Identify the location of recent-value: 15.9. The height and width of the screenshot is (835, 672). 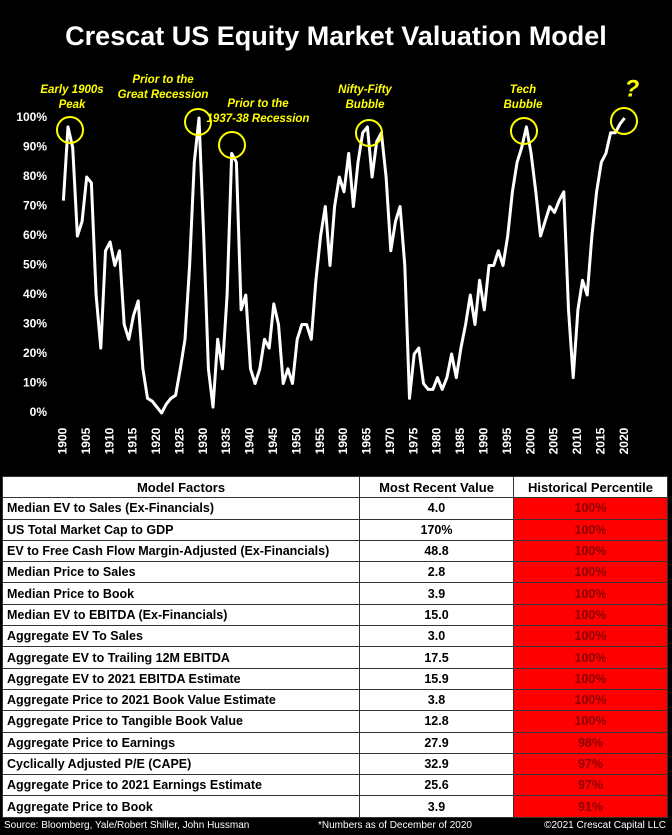
(436, 678).